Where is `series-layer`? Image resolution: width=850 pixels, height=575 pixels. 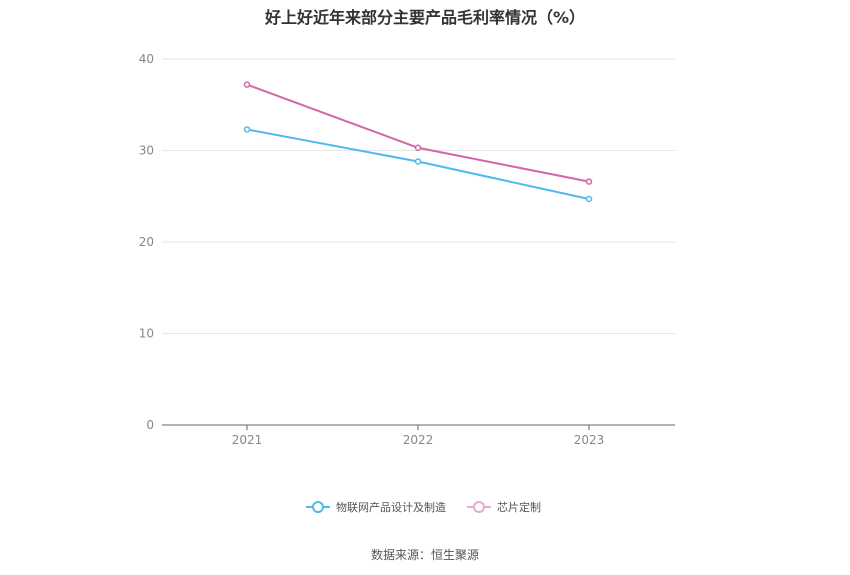
series-layer is located at coordinates (418, 142).